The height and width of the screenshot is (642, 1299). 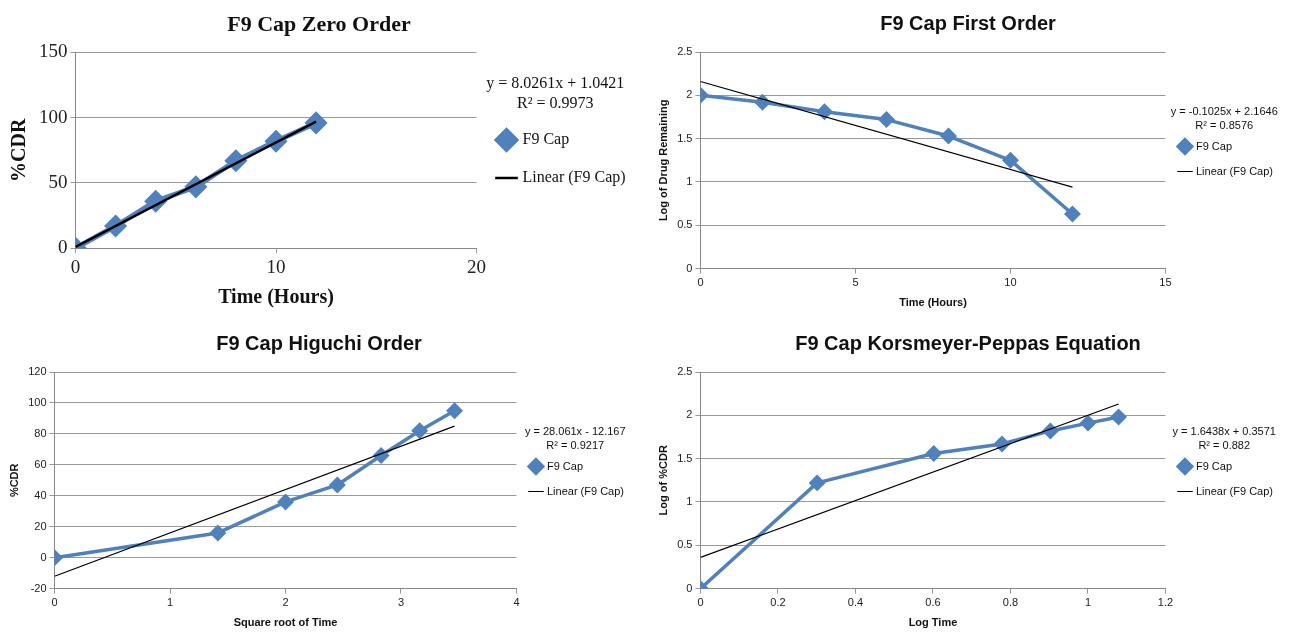 What do you see at coordinates (319, 342) in the screenshot?
I see `chart-title: F9 Cap Higuchi Order` at bounding box center [319, 342].